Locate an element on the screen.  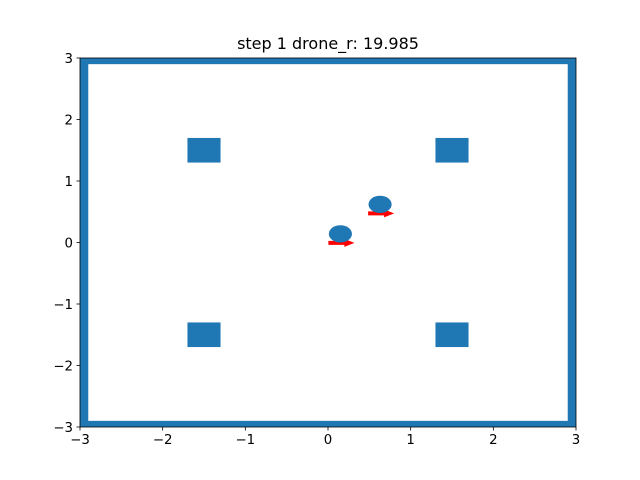
wall-right is located at coordinates (571, 242).